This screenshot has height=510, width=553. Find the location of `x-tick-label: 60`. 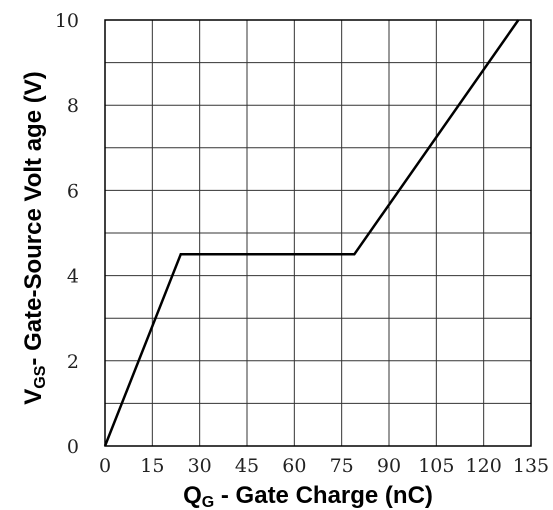

x-tick-label: 60 is located at coordinates (294, 466).